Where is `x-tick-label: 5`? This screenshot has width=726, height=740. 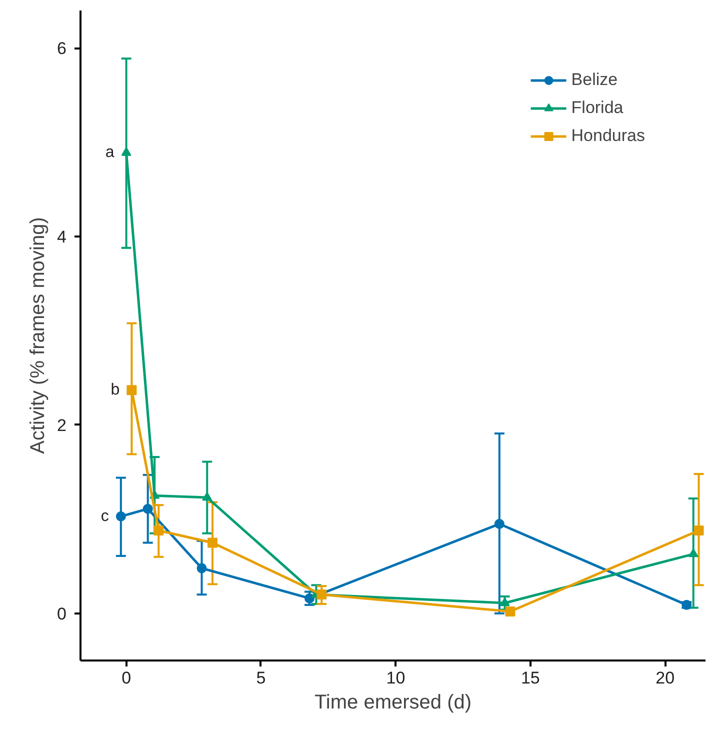
x-tick-label: 5 is located at coordinates (261, 678).